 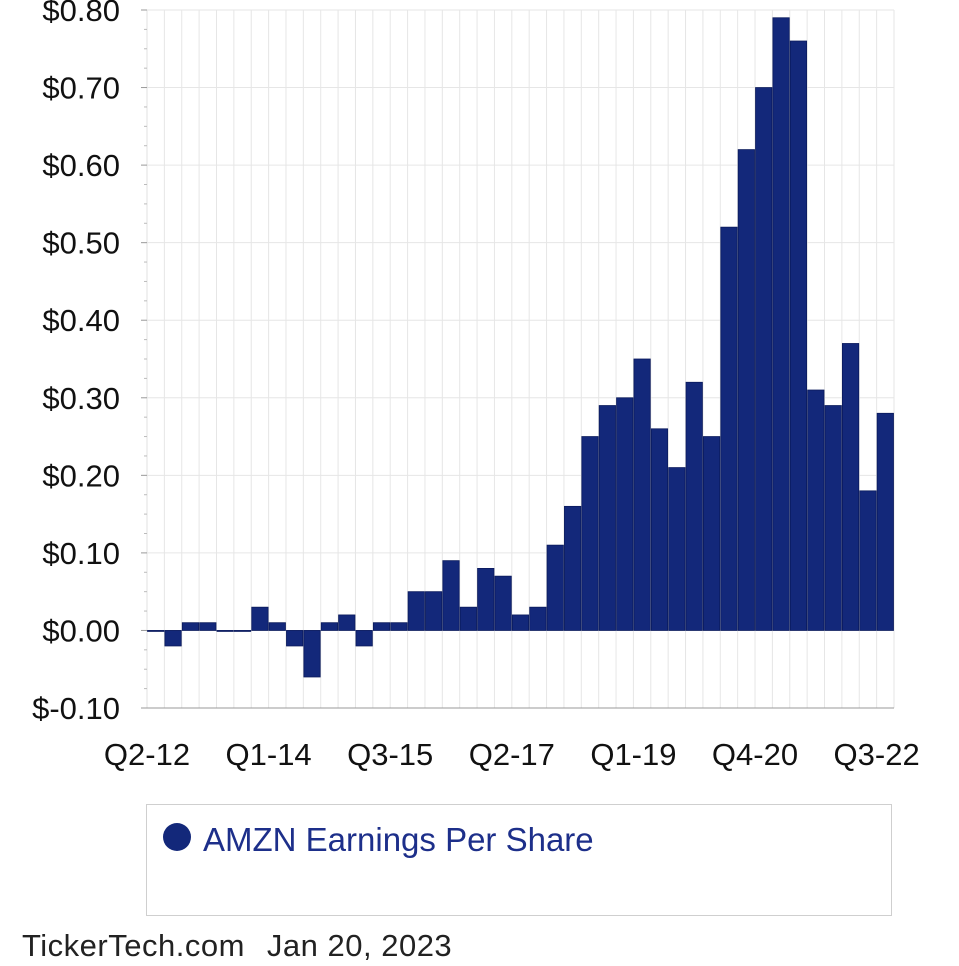 I want to click on y-tick-label: $0.70, so click(x=81, y=88).